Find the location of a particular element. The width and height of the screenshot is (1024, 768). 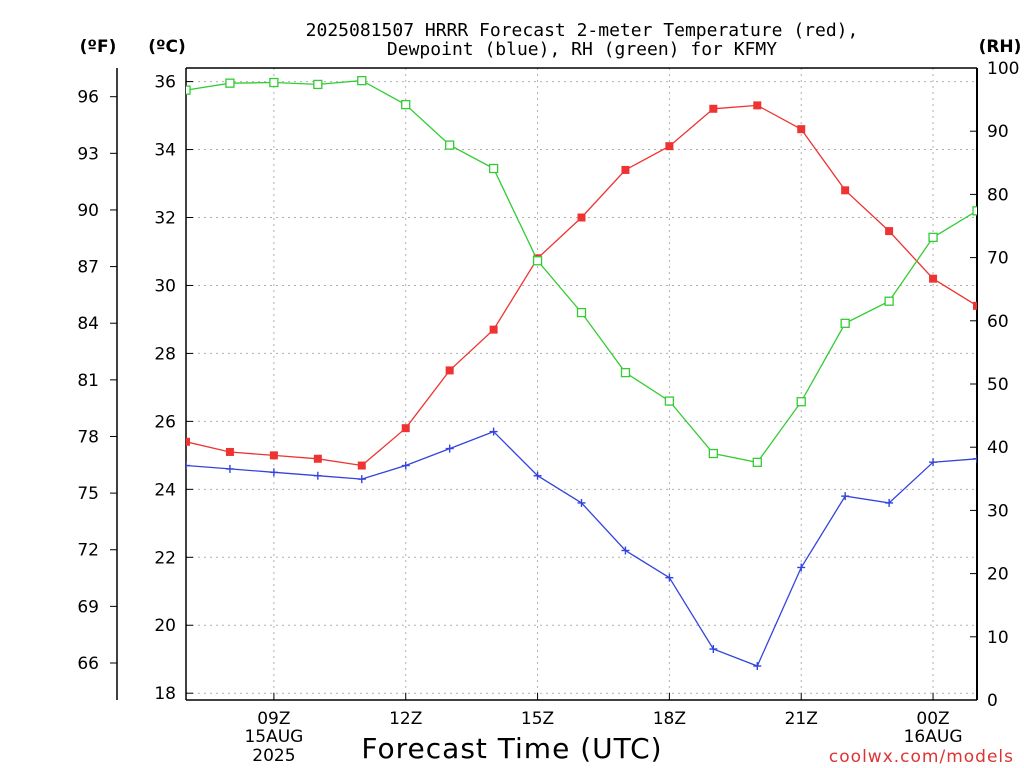

fahrenheit-tick-label: 69 is located at coordinates (88, 607).